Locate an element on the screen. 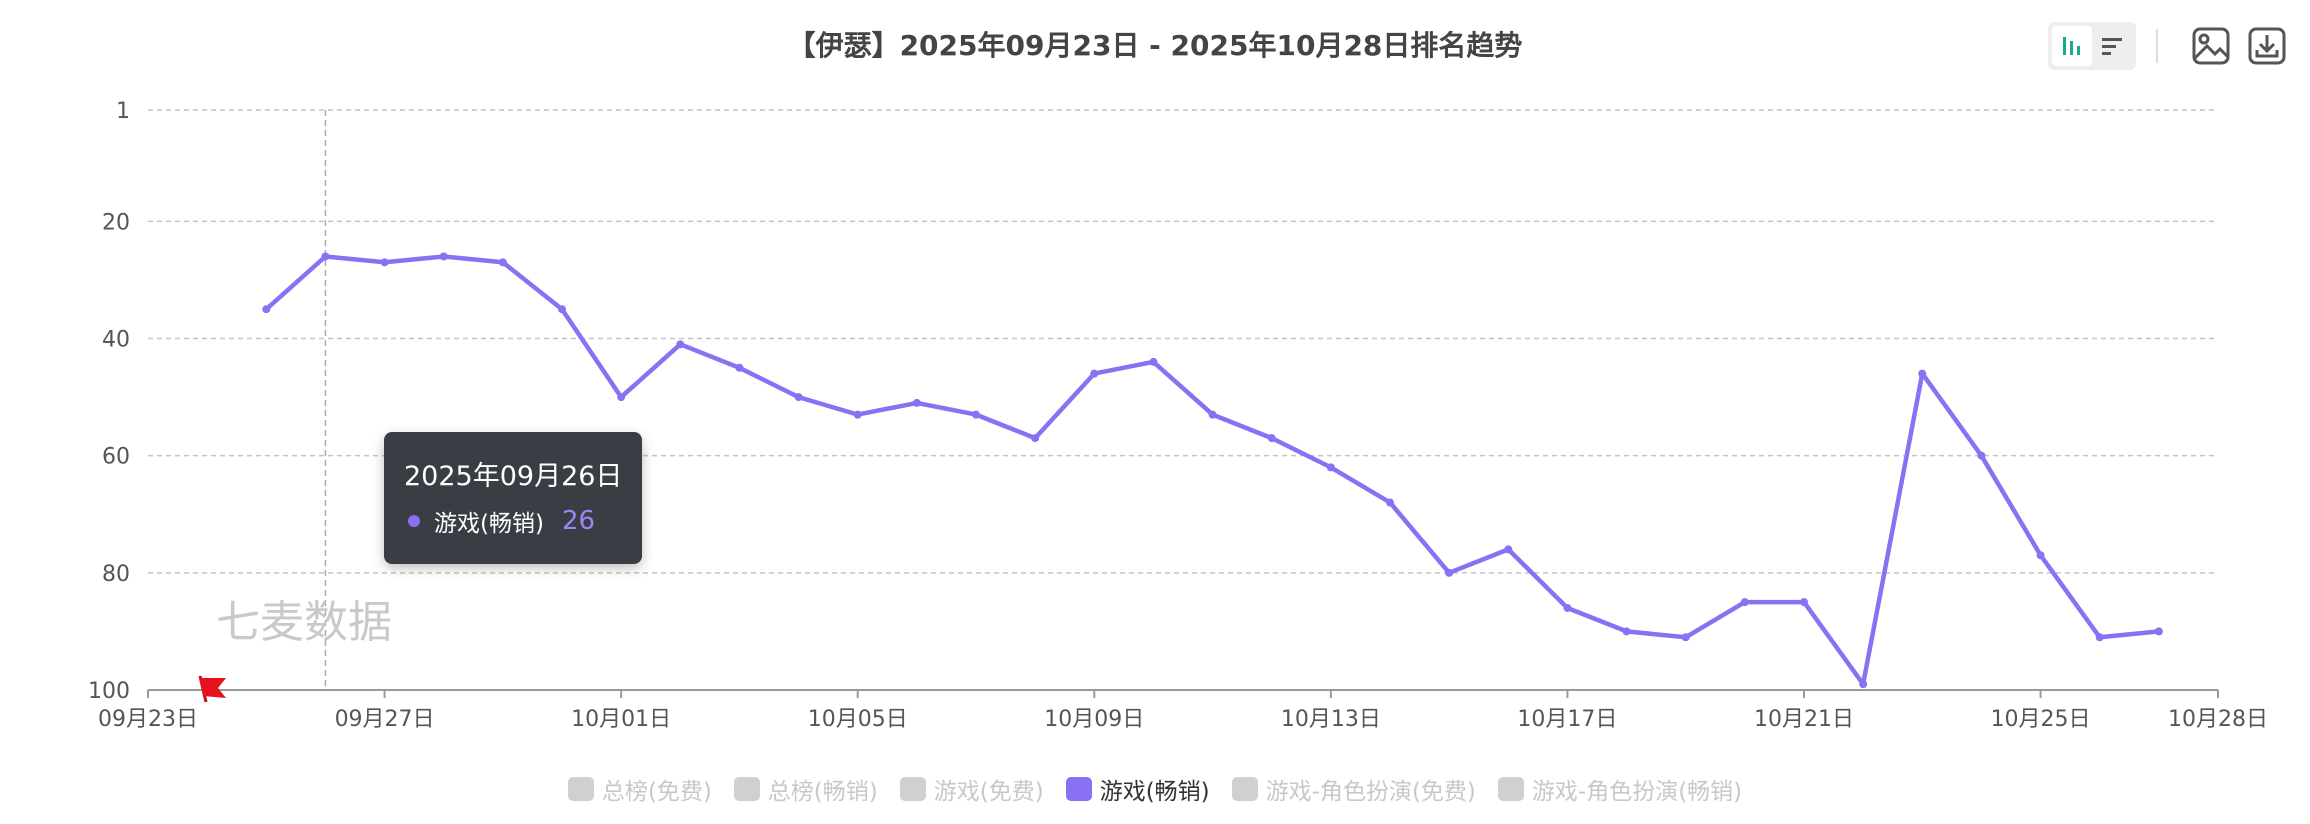 This screenshot has width=2310, height=824. tooltip-value: 26 is located at coordinates (578, 521).